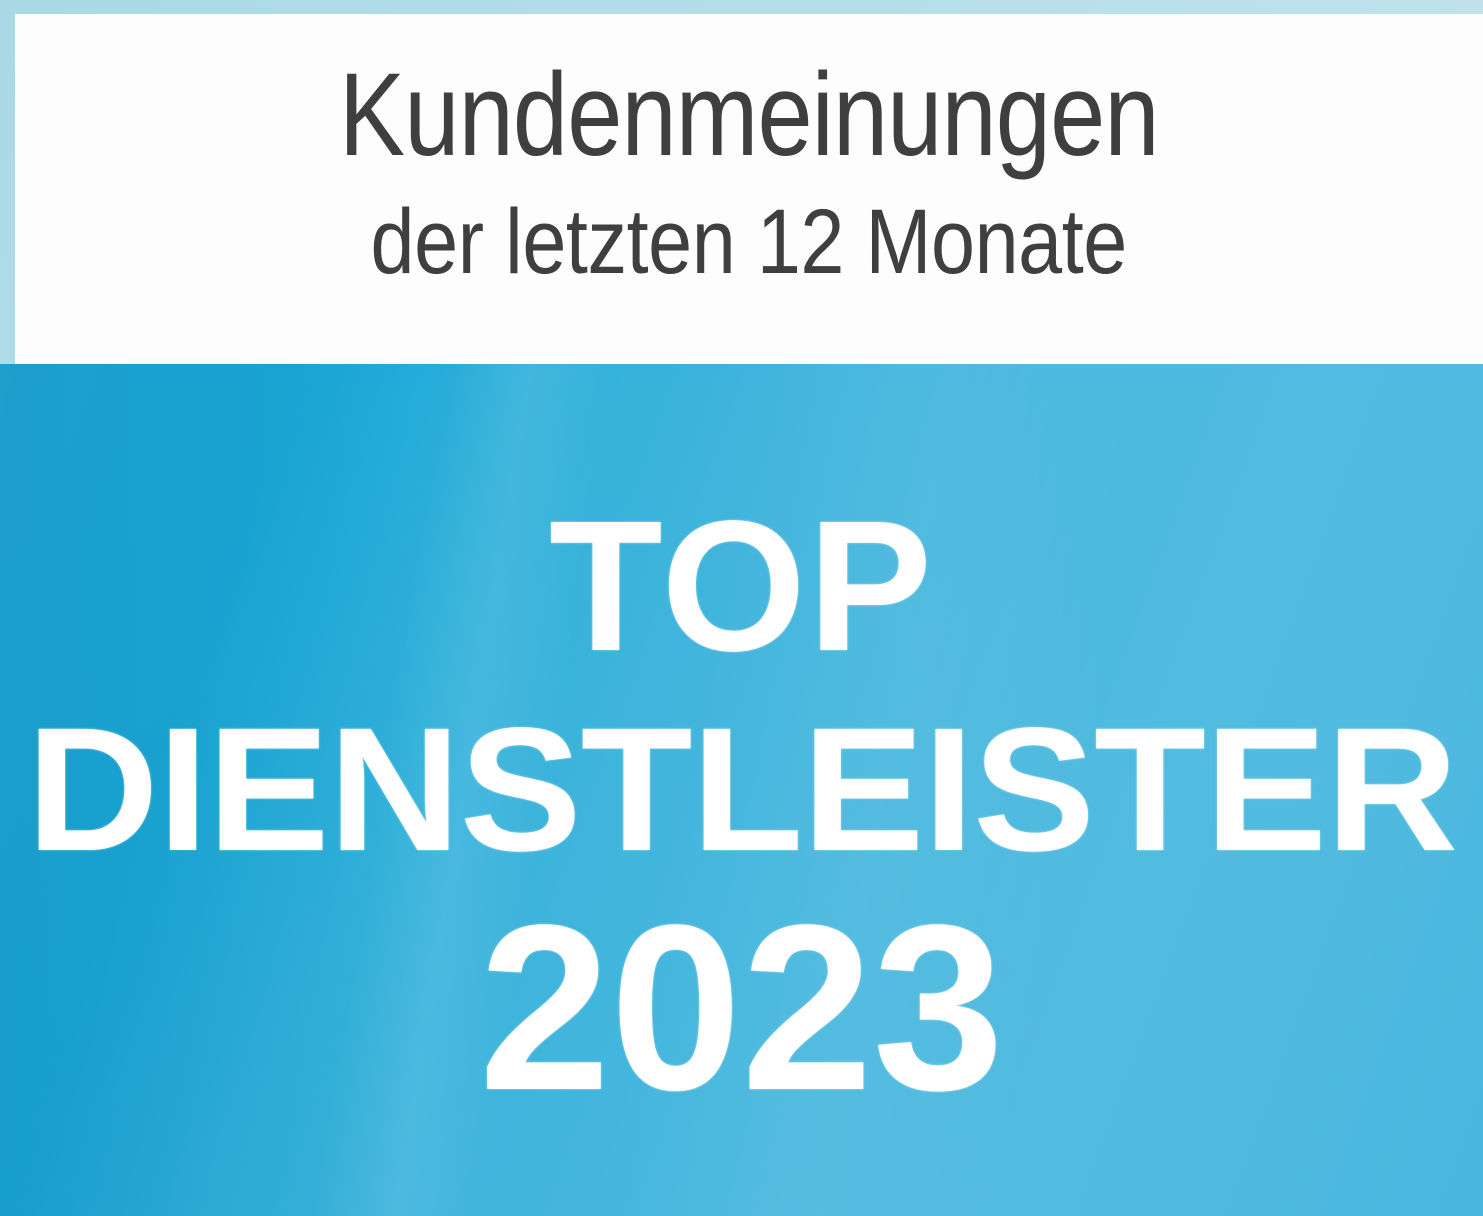 The height and width of the screenshot is (1216, 1483). Describe the element at coordinates (749, 115) in the screenshot. I see `page-title: Kundenmeinungen` at that location.